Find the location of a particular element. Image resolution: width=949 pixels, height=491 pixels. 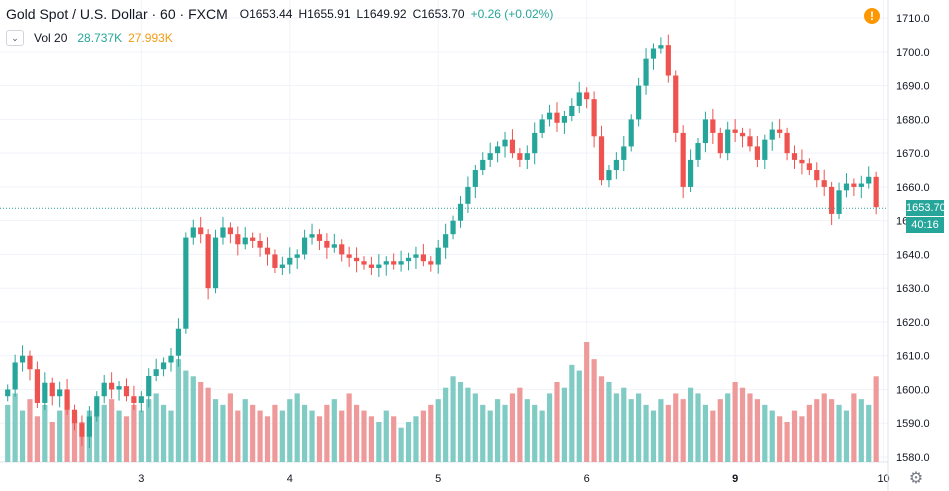

y-tick-label: 1590.0 is located at coordinates (913, 424).